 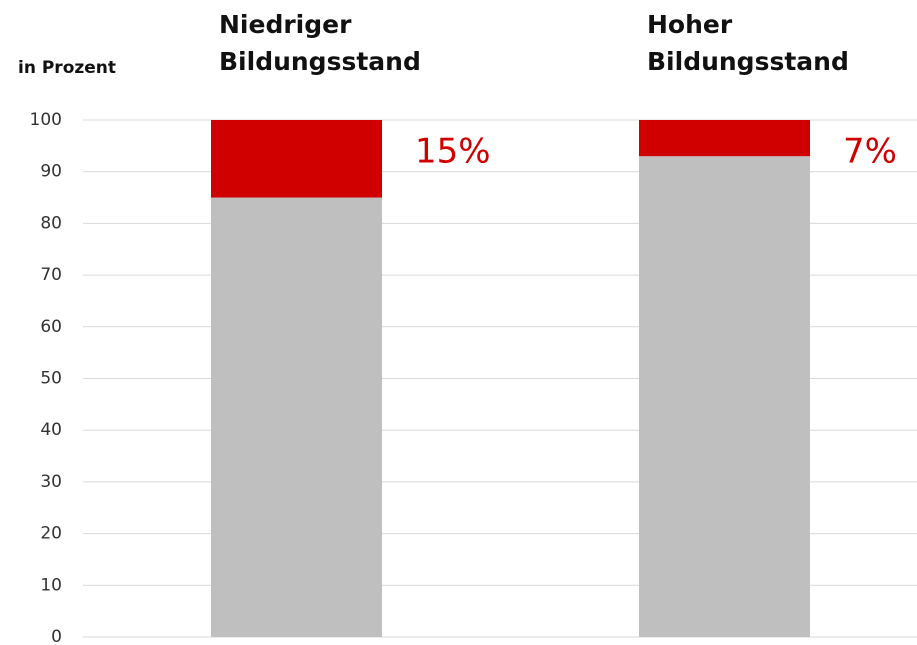 What do you see at coordinates (51, 223) in the screenshot?
I see `y-tick-label: 80` at bounding box center [51, 223].